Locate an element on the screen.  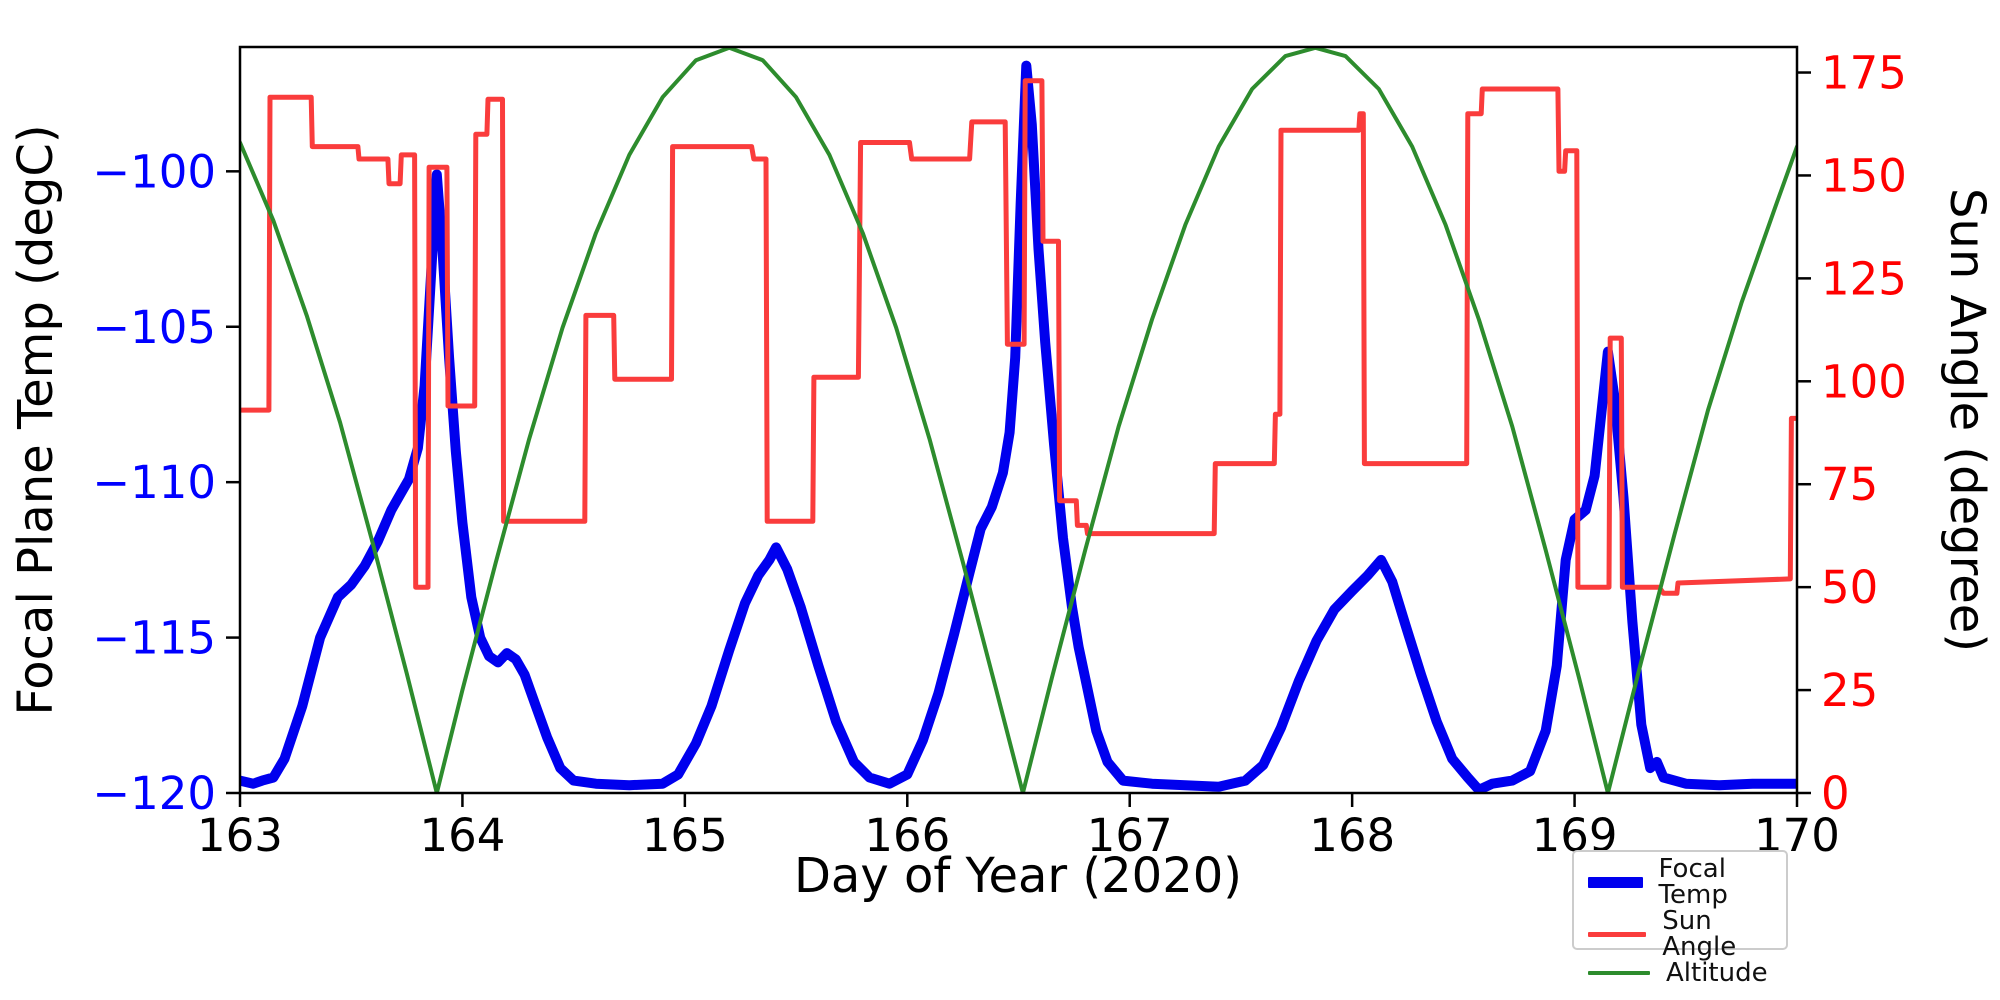
y-tick-label-right: 50 is located at coordinates (1849, 587).